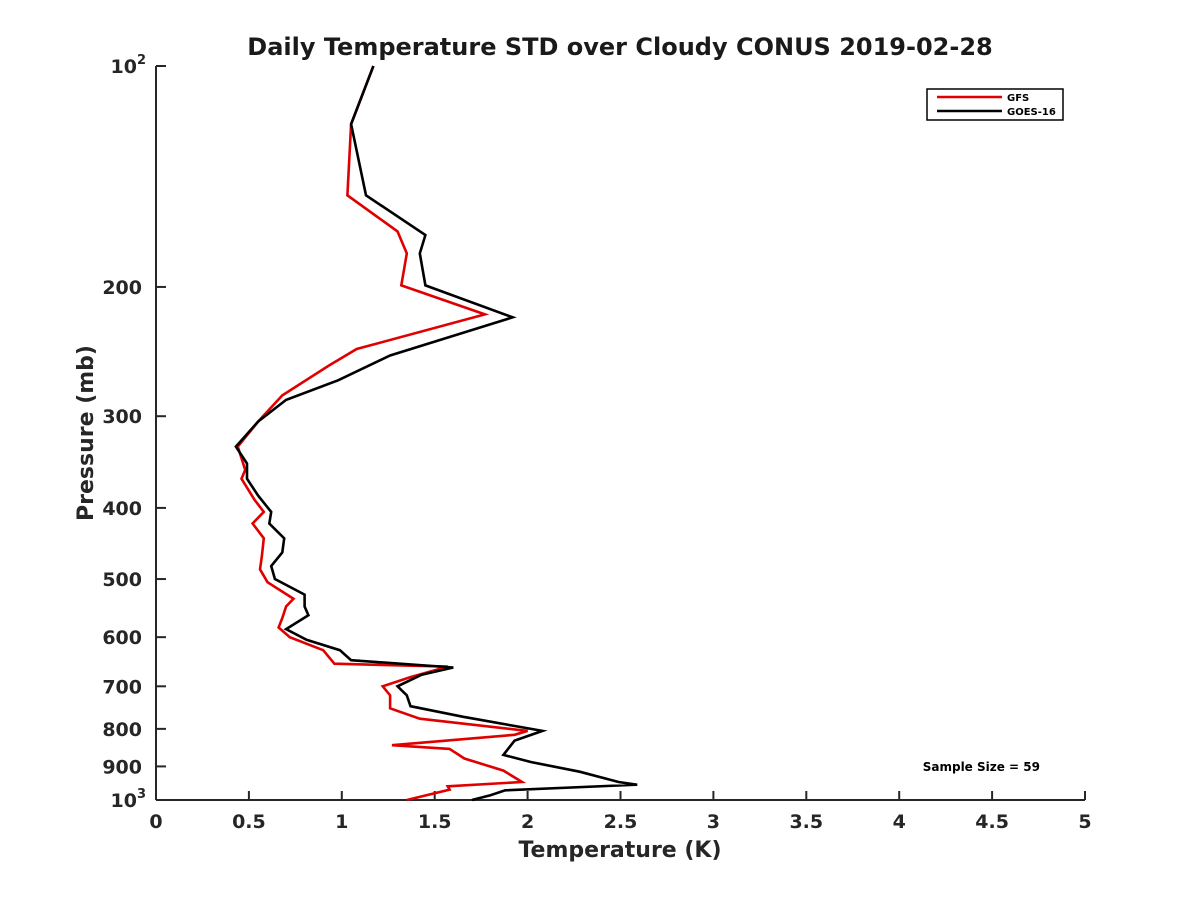 Image resolution: width=1200 pixels, height=900 pixels. Describe the element at coordinates (86, 433) in the screenshot. I see `y-axis-label: Pressure (mb)` at that location.